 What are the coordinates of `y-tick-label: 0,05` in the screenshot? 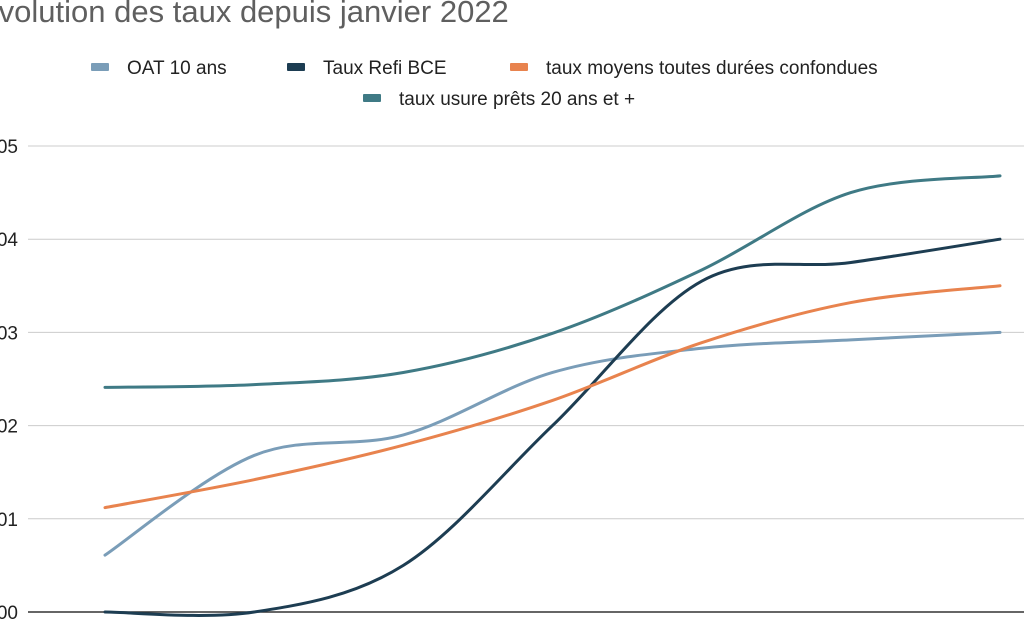 It's located at (9, 147).